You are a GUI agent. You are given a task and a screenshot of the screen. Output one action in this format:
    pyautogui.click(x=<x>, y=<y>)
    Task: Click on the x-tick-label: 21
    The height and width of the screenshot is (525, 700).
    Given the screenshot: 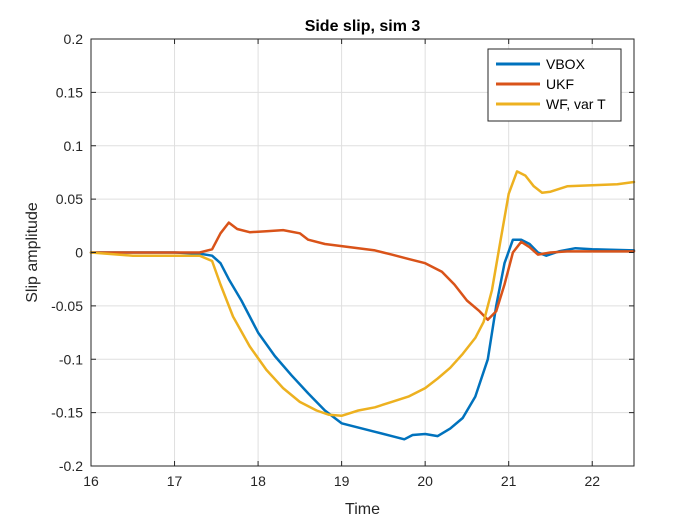 What is the action you would take?
    pyautogui.click(x=509, y=481)
    